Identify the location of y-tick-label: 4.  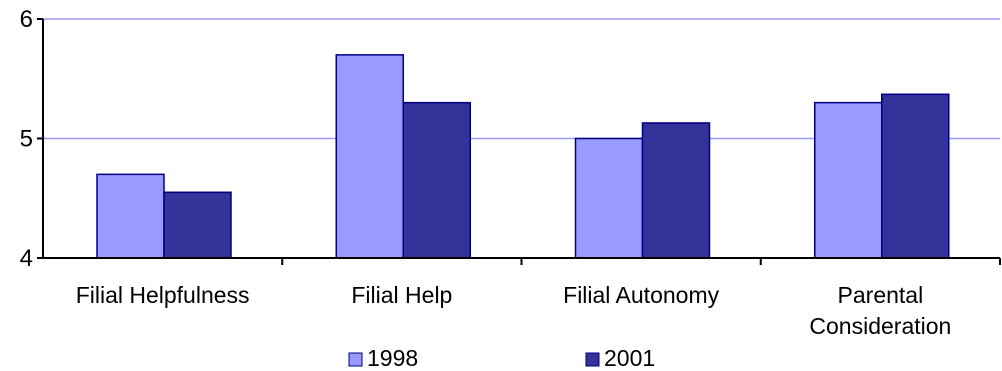
(26, 258).